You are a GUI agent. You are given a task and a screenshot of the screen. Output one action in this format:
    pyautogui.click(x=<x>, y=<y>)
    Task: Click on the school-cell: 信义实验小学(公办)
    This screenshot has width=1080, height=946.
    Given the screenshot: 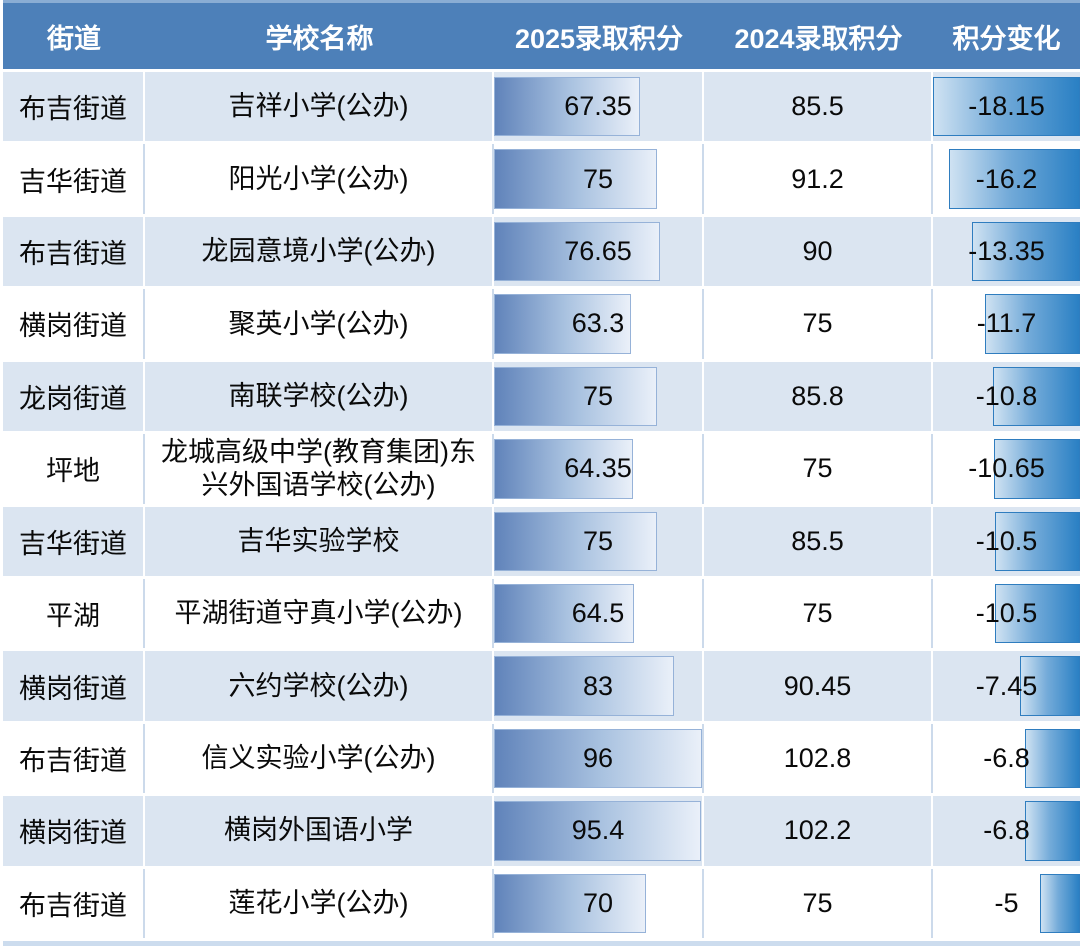 What is the action you would take?
    pyautogui.click(x=319, y=758)
    